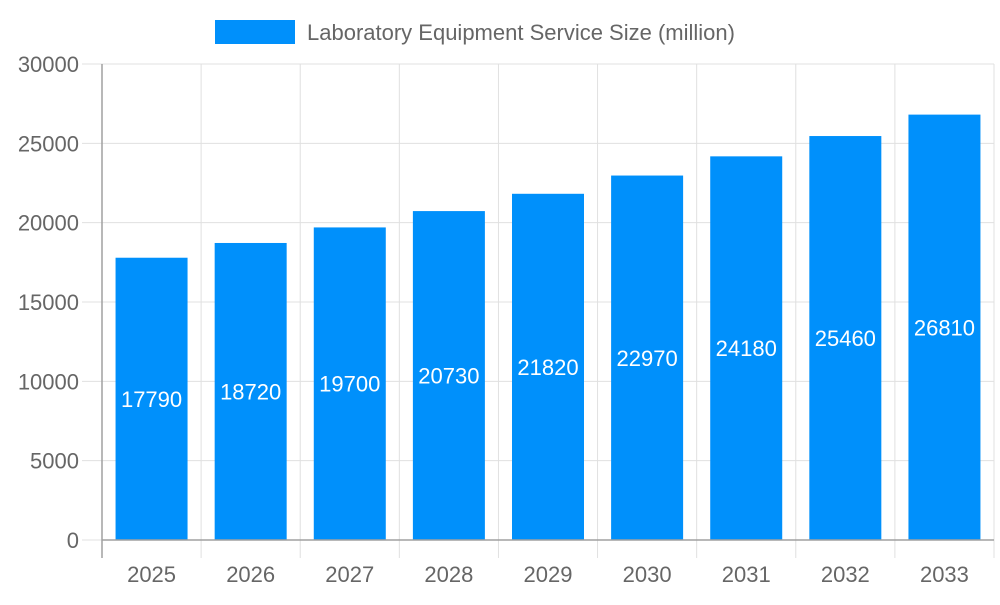 The width and height of the screenshot is (1000, 605). What do you see at coordinates (944, 574) in the screenshot?
I see `x-tick-label: 2033` at bounding box center [944, 574].